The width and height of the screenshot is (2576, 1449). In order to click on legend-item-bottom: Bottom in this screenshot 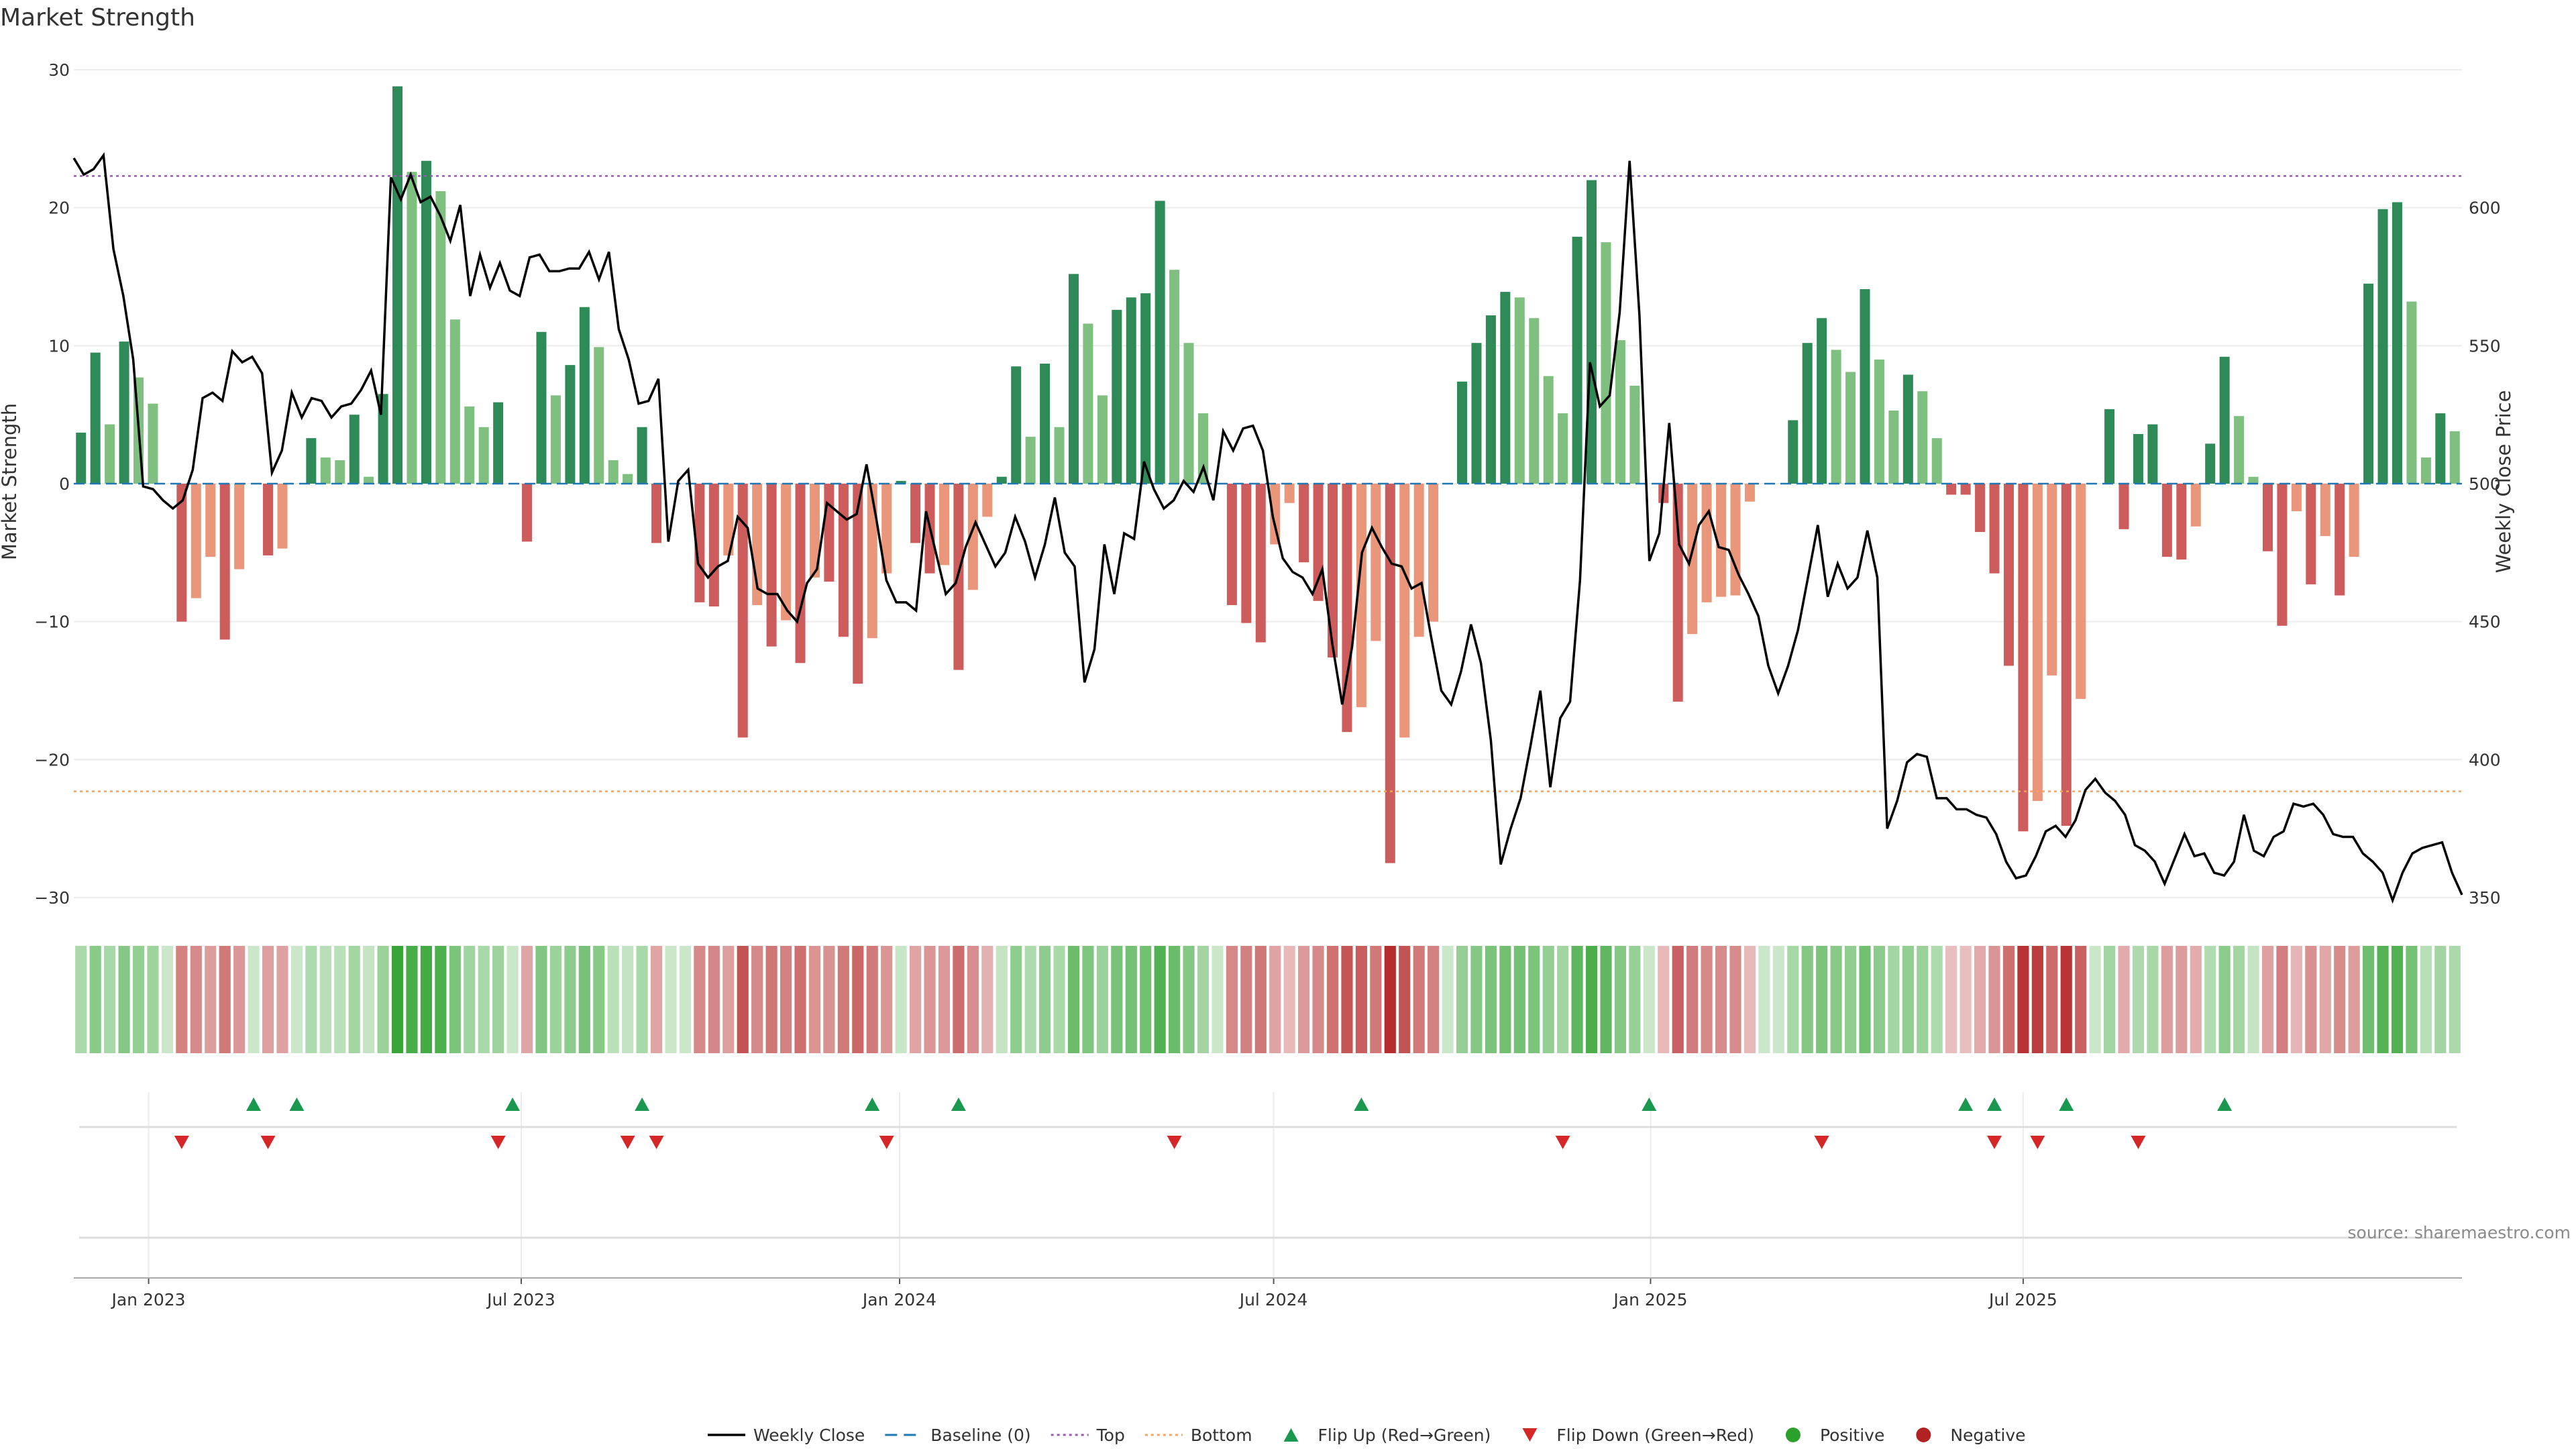, I will do `click(1198, 1435)`.